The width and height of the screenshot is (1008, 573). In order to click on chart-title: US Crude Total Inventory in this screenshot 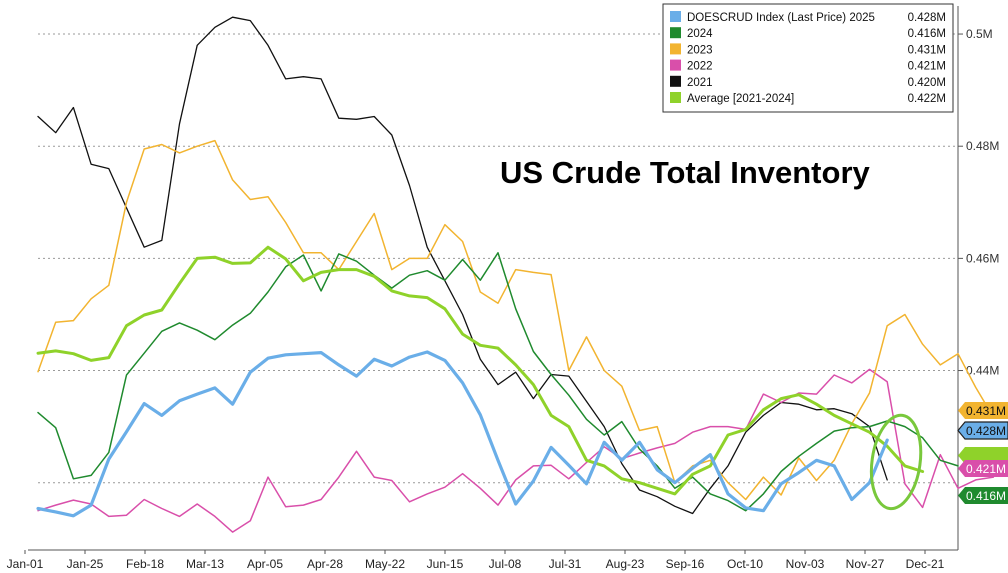, I will do `click(685, 172)`.